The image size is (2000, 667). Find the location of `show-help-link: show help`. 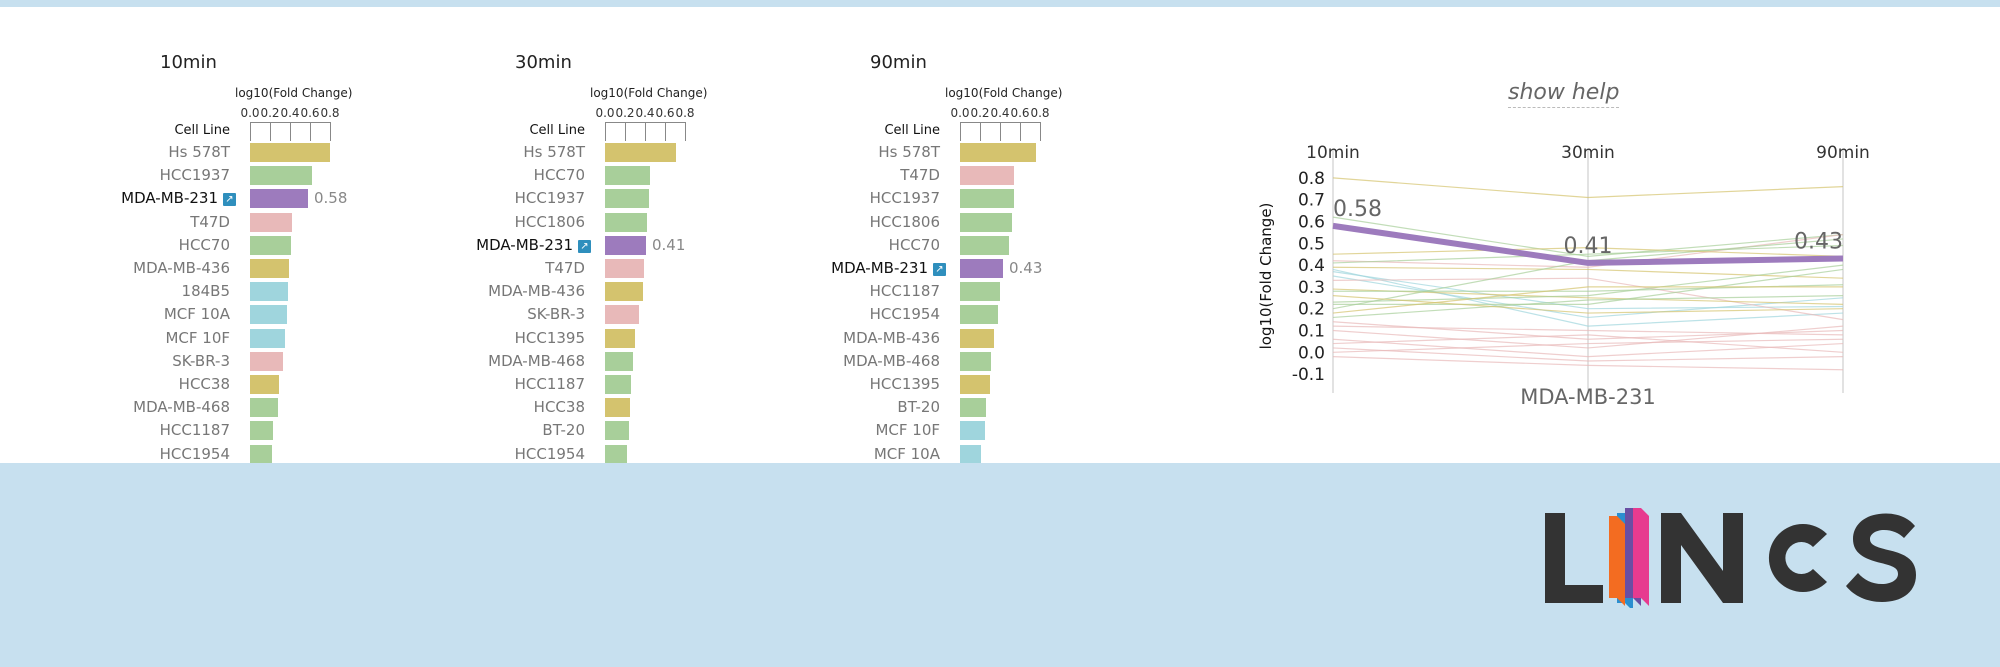

show-help-link: show help is located at coordinates (1564, 94).